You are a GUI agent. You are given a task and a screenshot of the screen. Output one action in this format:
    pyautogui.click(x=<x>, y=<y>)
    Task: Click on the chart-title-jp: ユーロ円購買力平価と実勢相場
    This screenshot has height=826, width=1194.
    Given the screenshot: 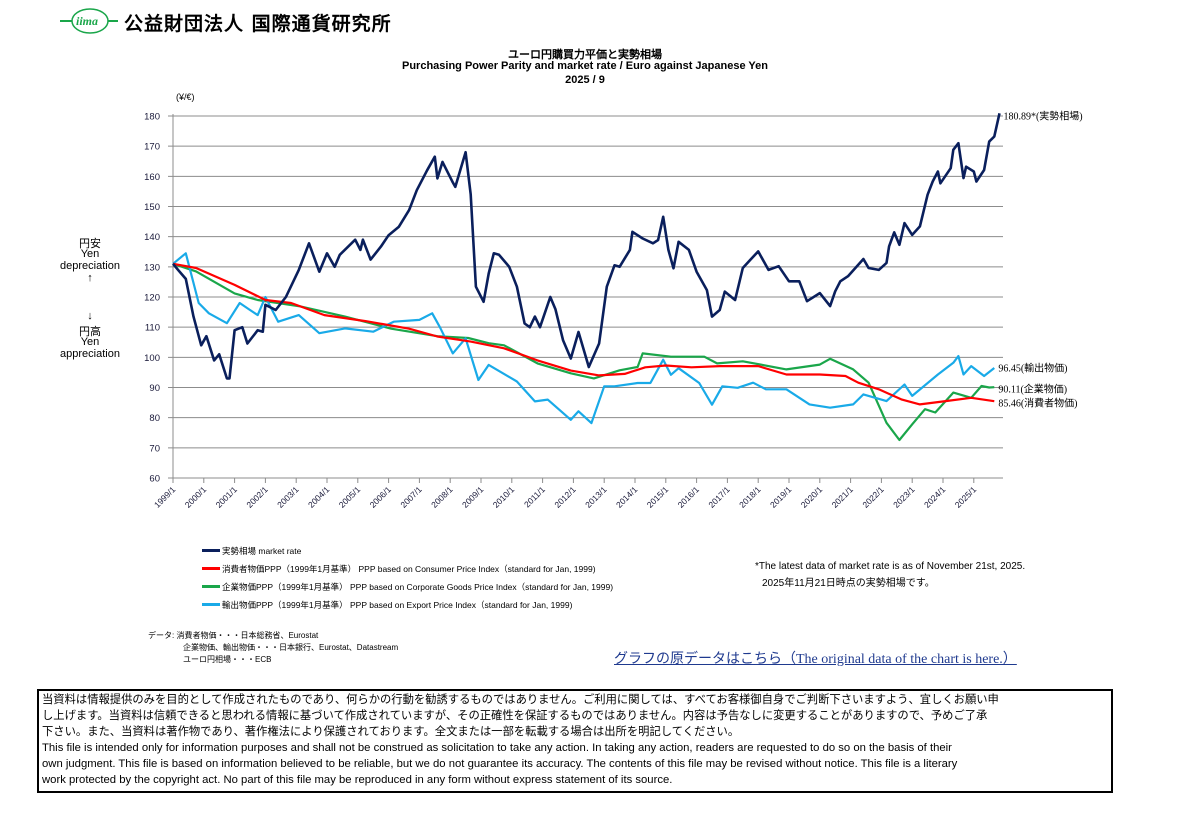 What is the action you would take?
    pyautogui.click(x=585, y=55)
    